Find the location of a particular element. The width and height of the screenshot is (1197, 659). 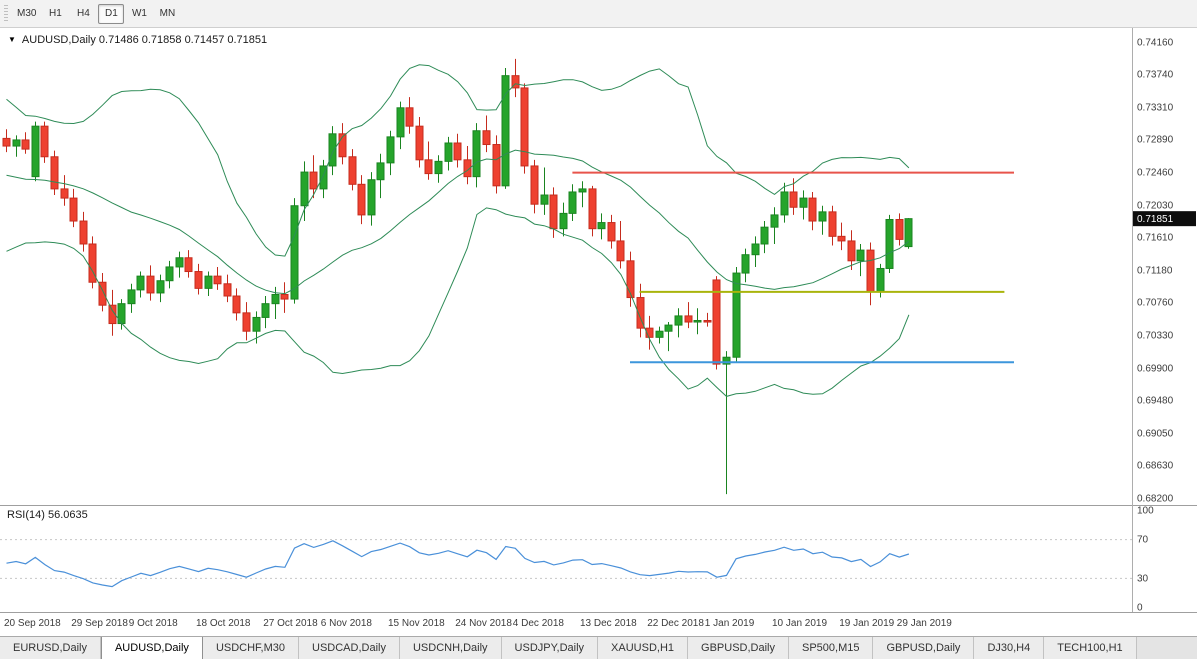

price-axis-label: 0.68630 is located at coordinates (1155, 466).